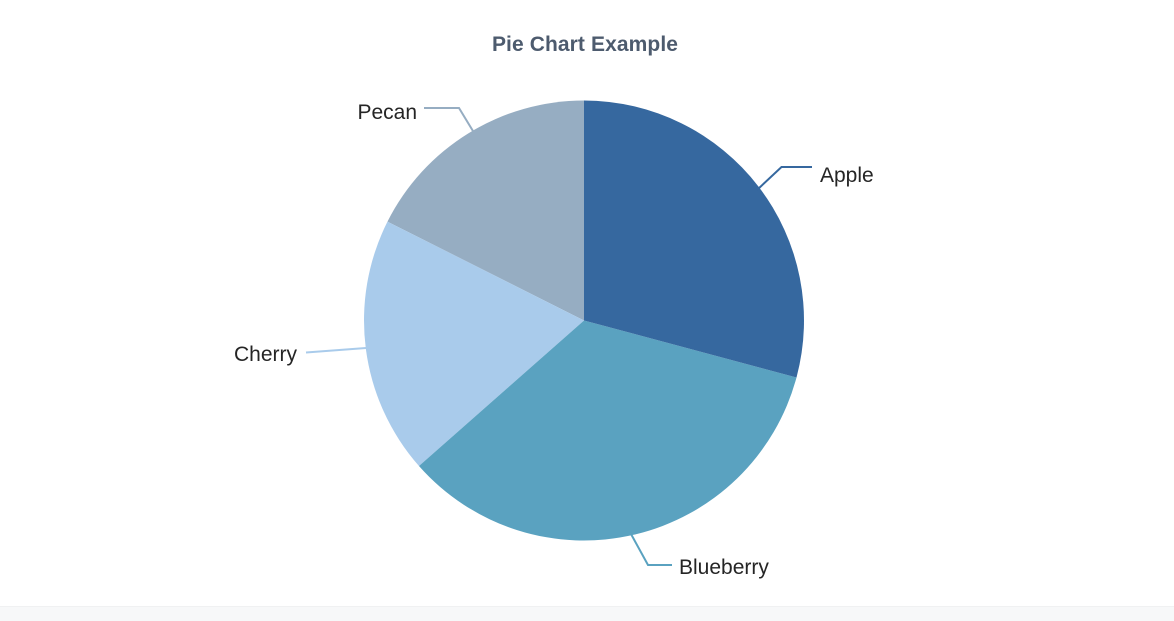 Image resolution: width=1174 pixels, height=621 pixels. Describe the element at coordinates (847, 175) in the screenshot. I see `pie-label-apple: Apple` at that location.